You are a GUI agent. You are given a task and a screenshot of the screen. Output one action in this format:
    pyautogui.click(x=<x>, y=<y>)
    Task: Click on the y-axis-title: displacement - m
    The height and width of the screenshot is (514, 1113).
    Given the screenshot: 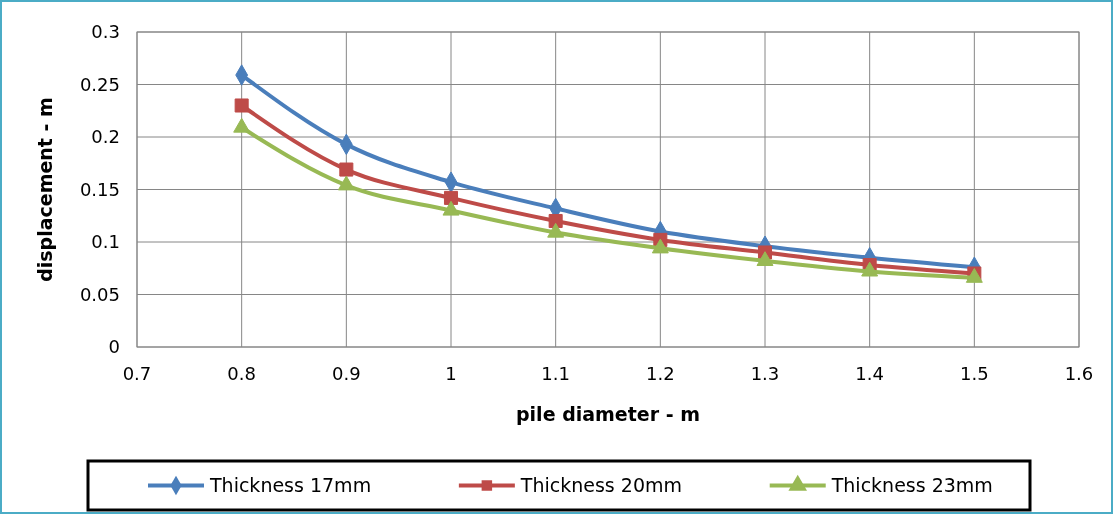 What is the action you would take?
    pyautogui.click(x=45, y=189)
    